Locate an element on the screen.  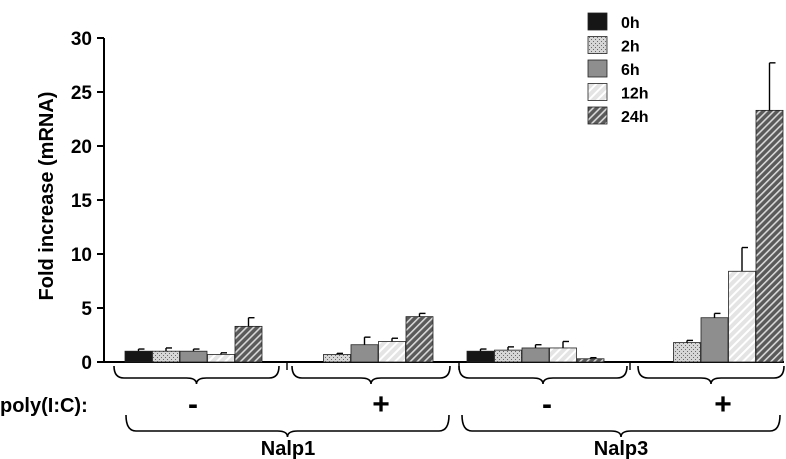
y-tick-label: 5 is located at coordinates (86, 309).